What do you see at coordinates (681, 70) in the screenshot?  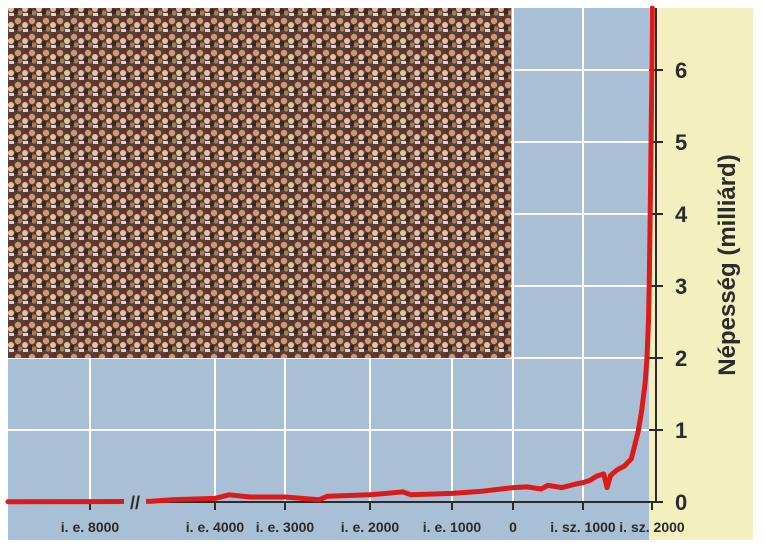 I see `y-tick-label: 6` at bounding box center [681, 70].